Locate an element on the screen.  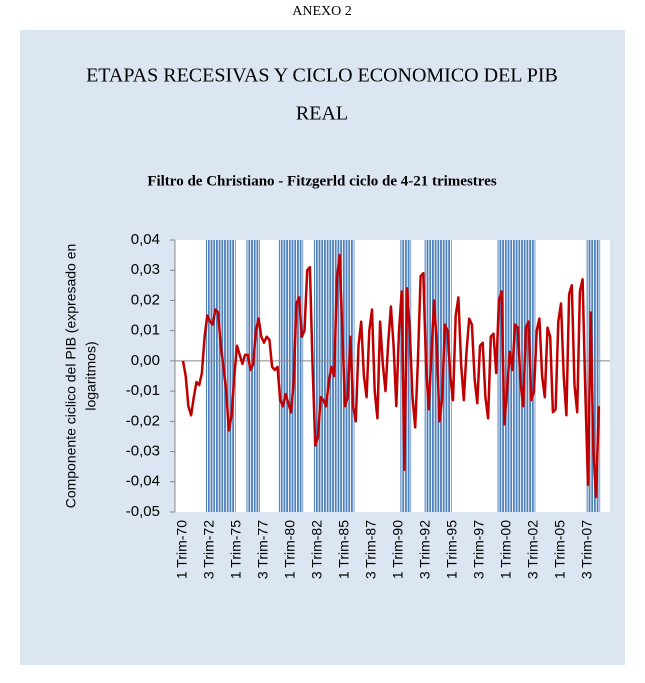
y-tick-label: -0,04 is located at coordinates (143, 481).